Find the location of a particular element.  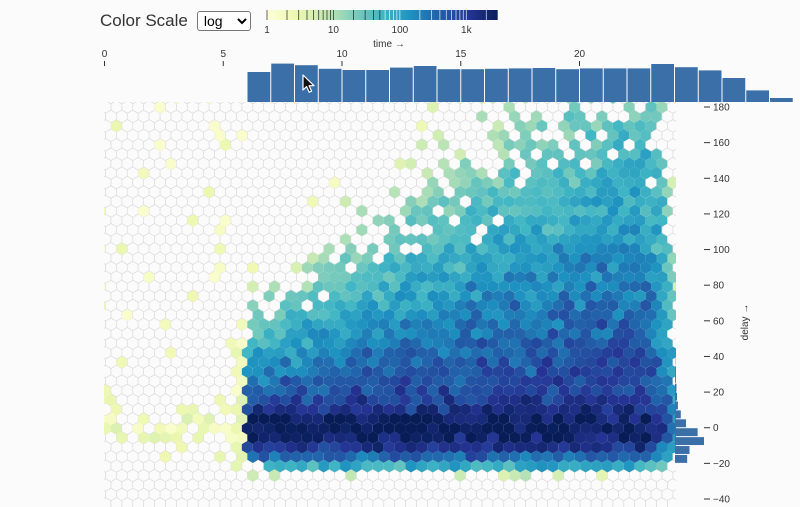

delay-histogram is located at coordinates (689, 409).